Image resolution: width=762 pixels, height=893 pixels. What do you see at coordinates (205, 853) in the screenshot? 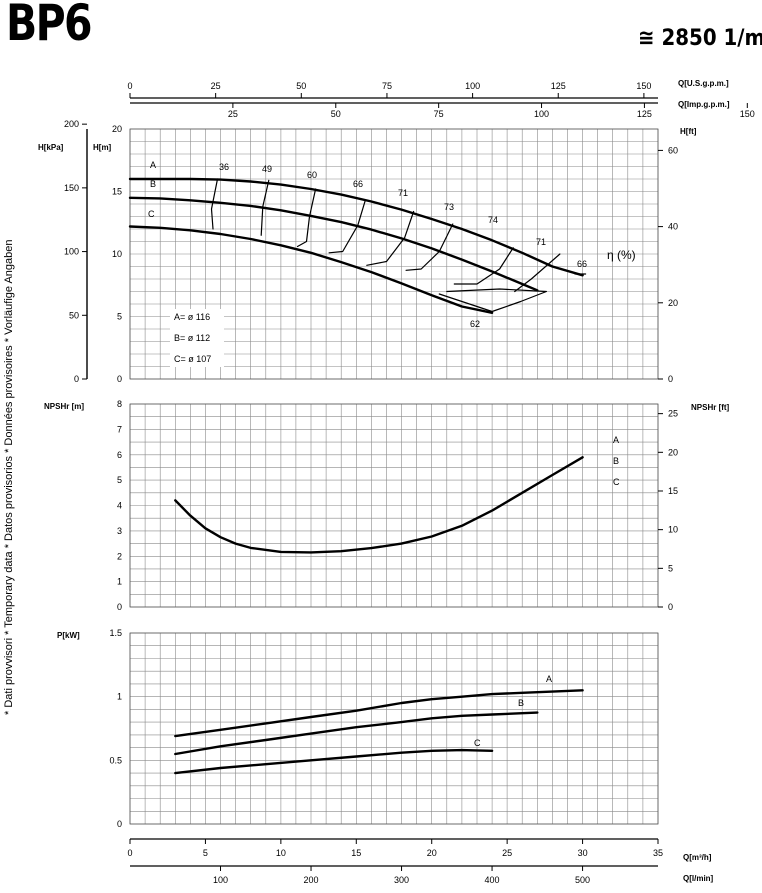
I see `m3h-tick-label: 5` at bounding box center [205, 853].